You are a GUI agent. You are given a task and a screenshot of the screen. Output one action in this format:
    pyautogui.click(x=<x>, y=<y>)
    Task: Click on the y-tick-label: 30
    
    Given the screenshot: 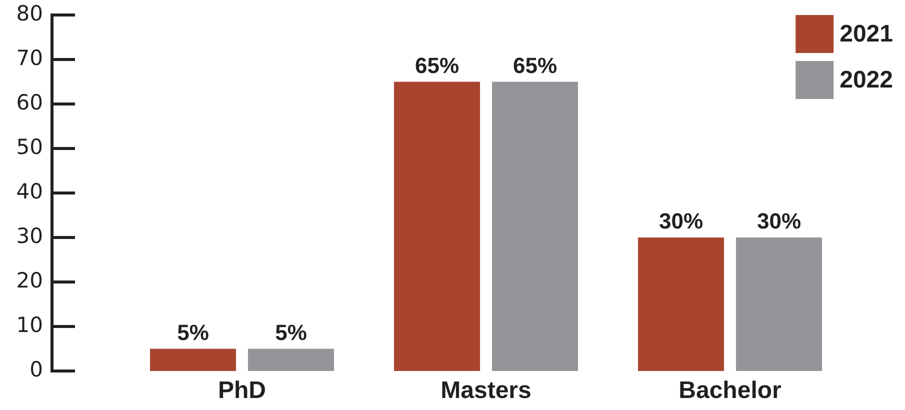 What is the action you would take?
    pyautogui.click(x=29, y=236)
    